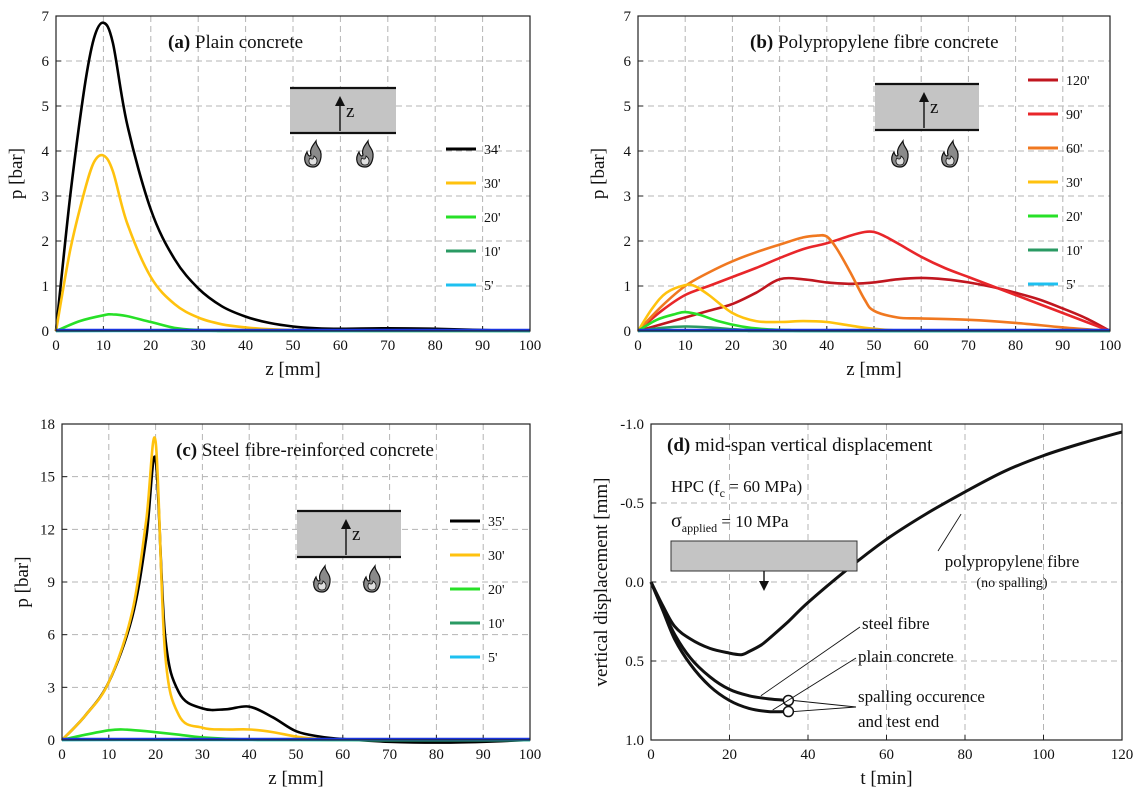  Describe the element at coordinates (800, 445) in the screenshot. I see `chart-title: (d) mid-span vertical displacement` at that location.